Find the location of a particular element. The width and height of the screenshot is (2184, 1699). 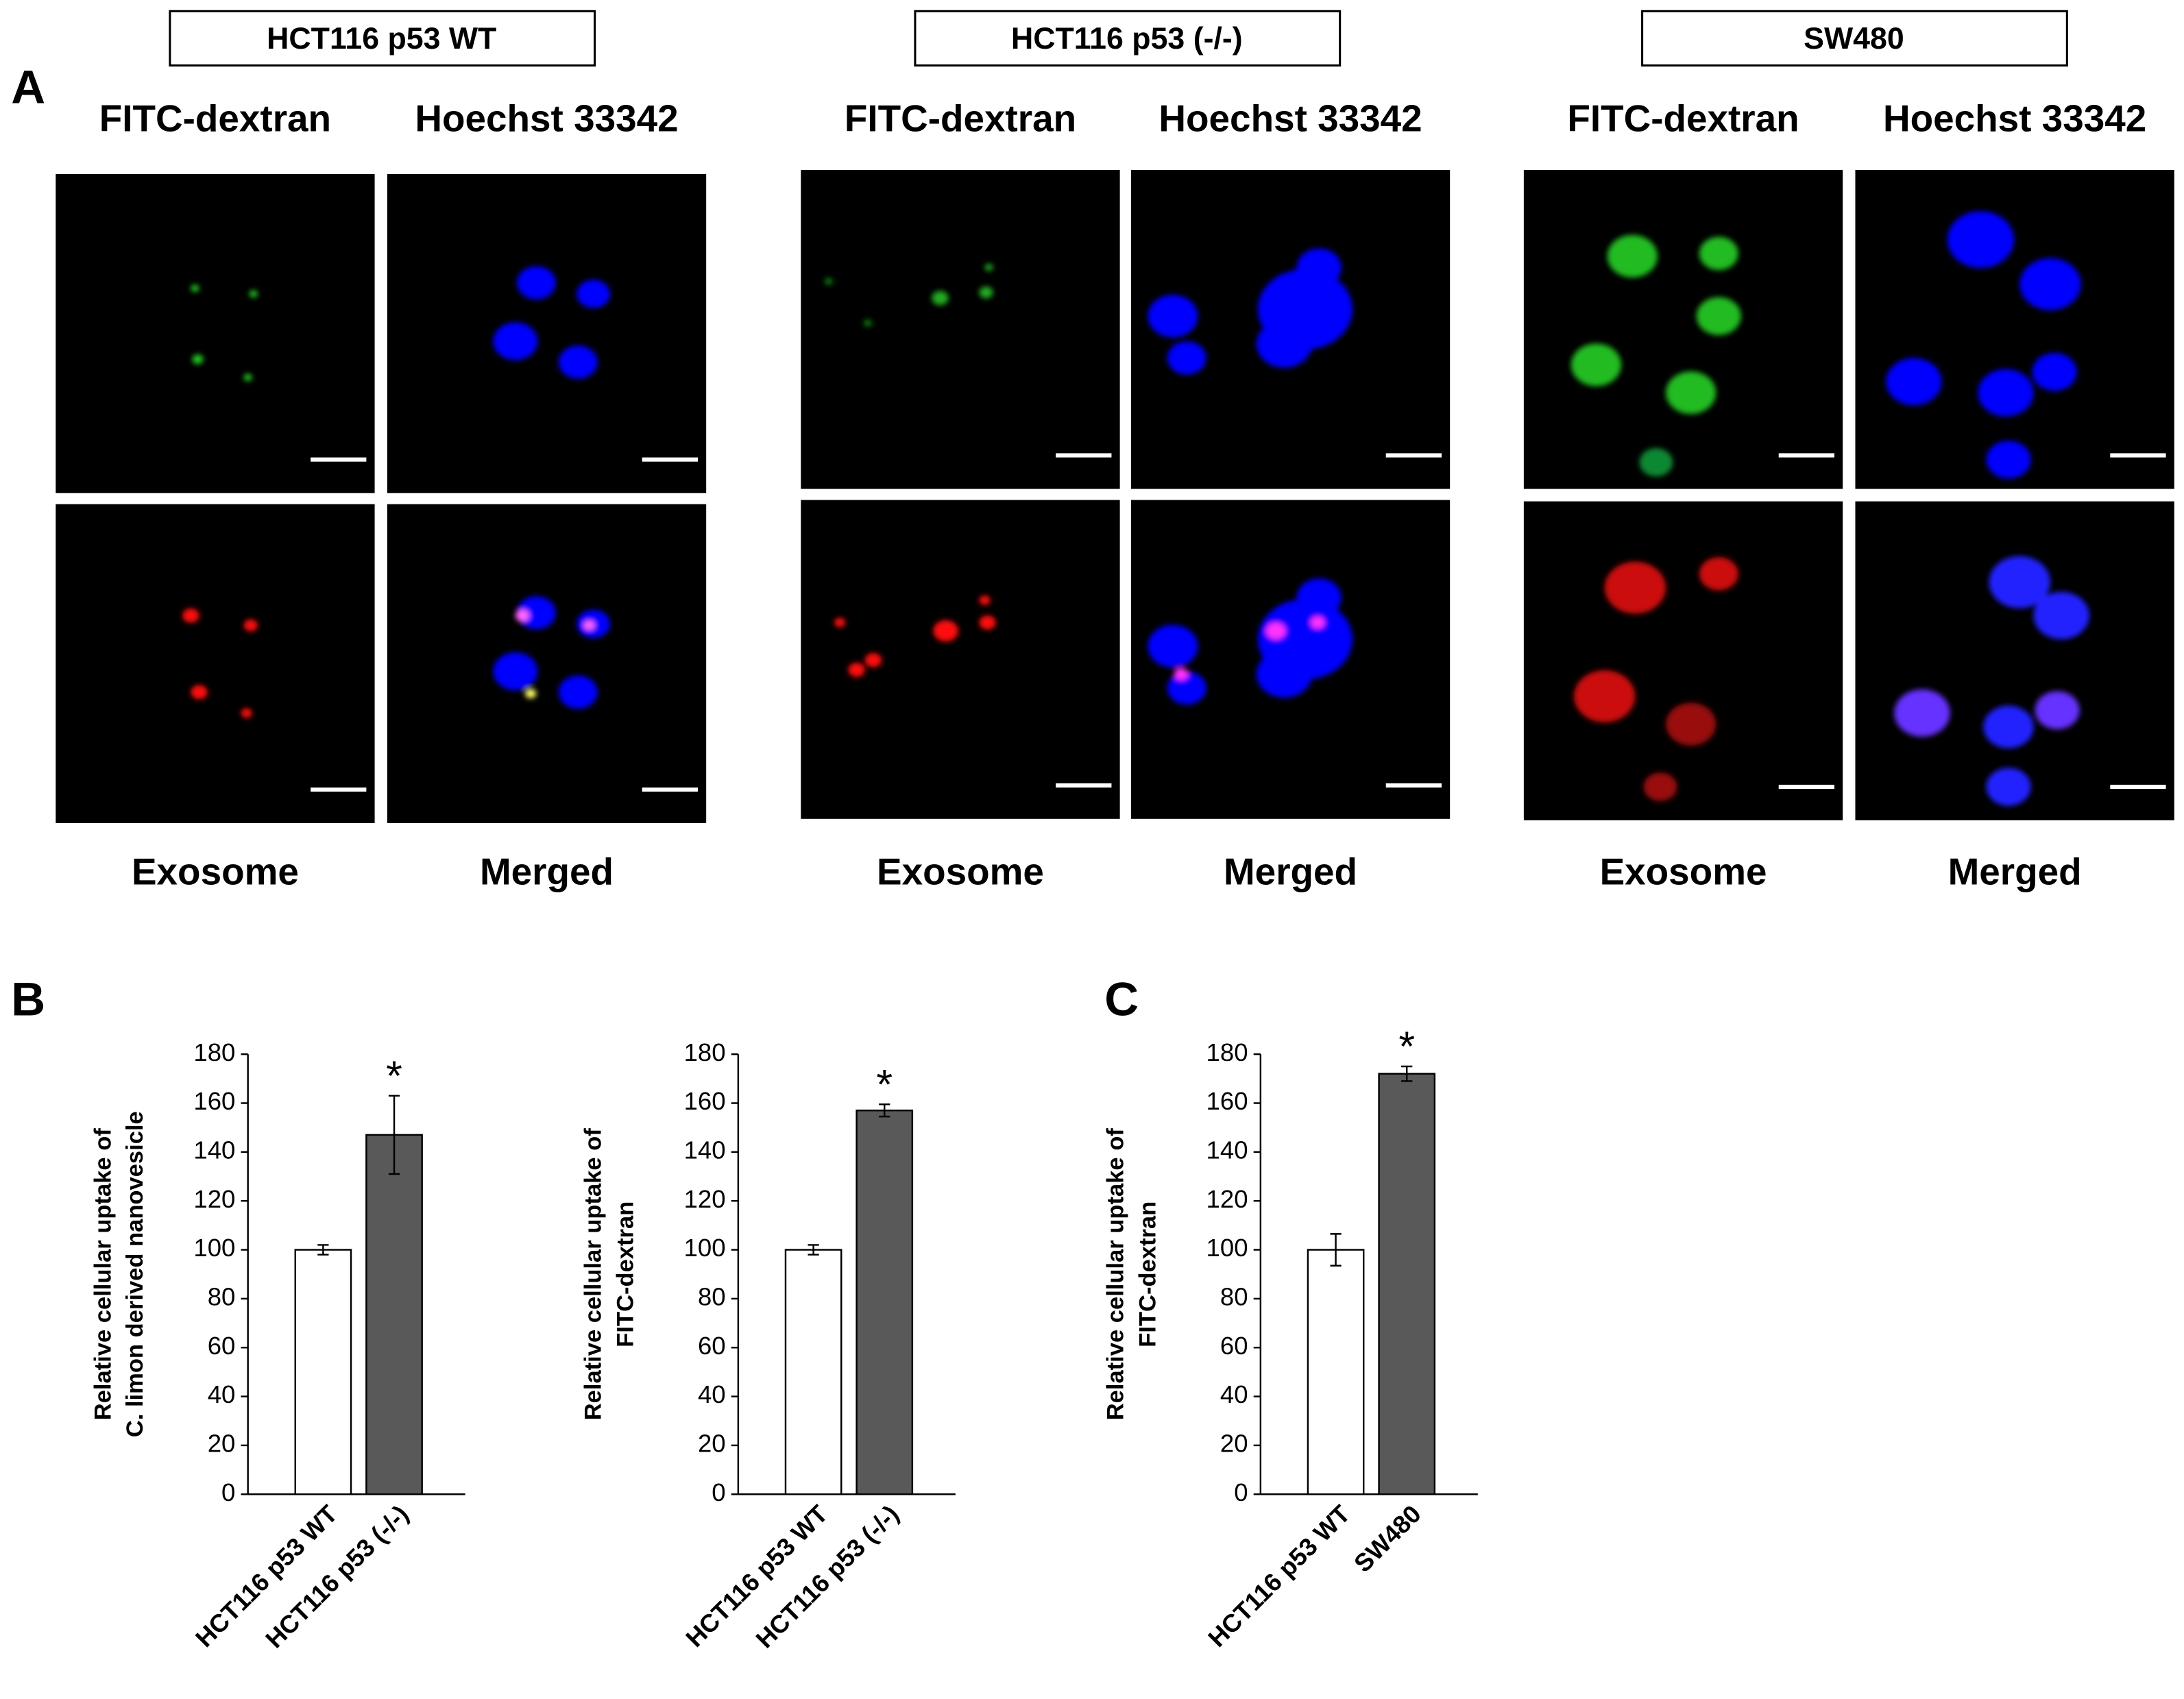

channel-label: Hoechst 33342 is located at coordinates (2014, 118).